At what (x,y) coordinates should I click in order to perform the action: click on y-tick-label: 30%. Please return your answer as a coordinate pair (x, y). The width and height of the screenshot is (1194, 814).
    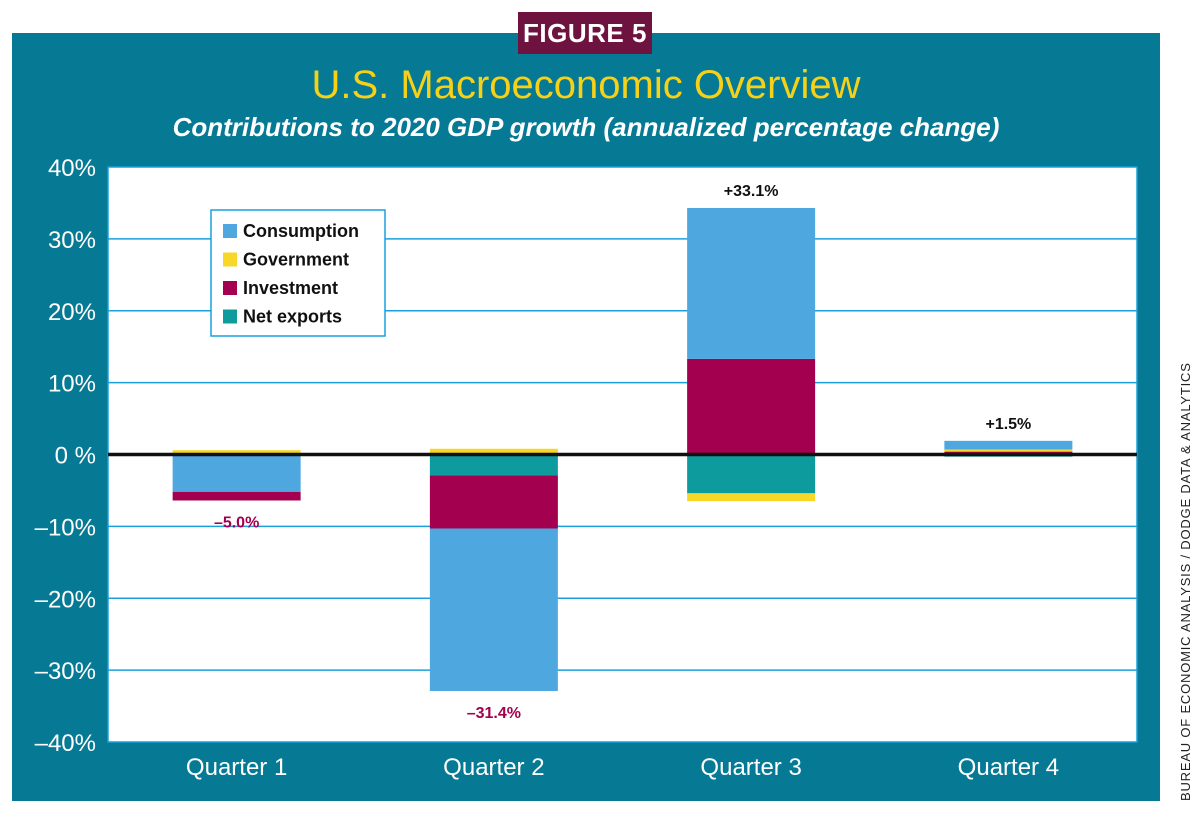
    Looking at the image, I should click on (72, 240).